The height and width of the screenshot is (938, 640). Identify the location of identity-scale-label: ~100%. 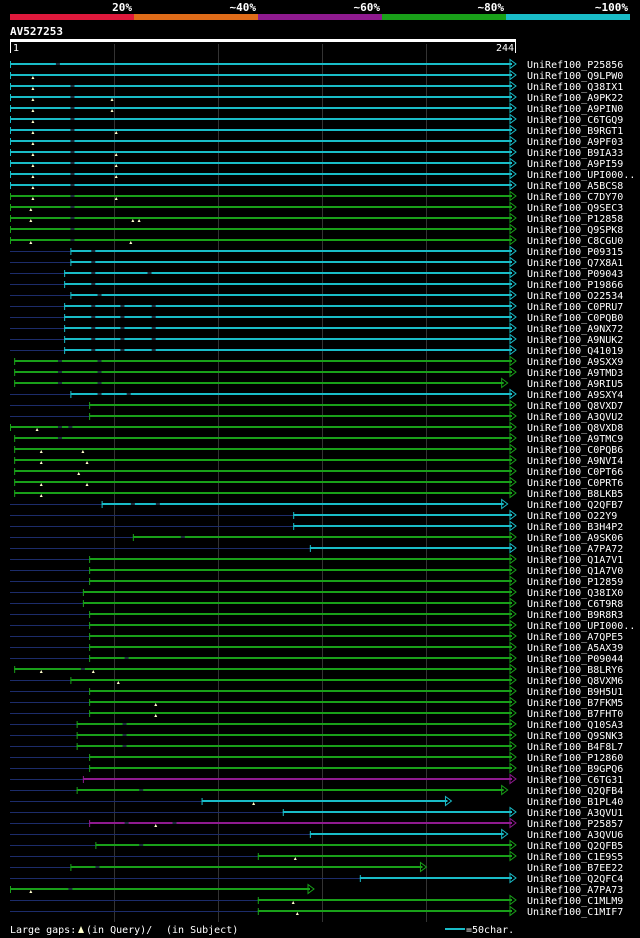
(611, 7).